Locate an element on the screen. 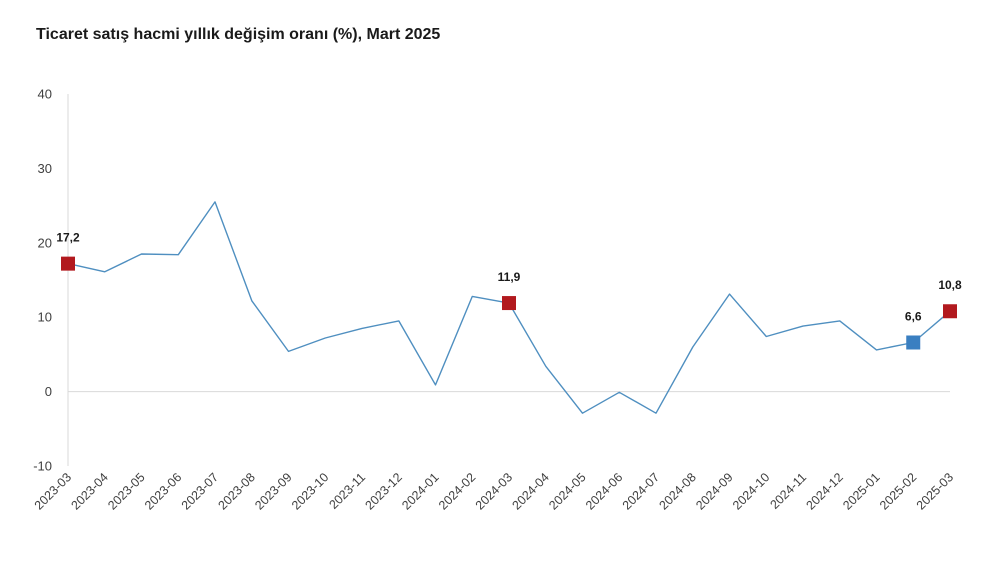  x-tick-label: 2023-05 is located at coordinates (126, 491).